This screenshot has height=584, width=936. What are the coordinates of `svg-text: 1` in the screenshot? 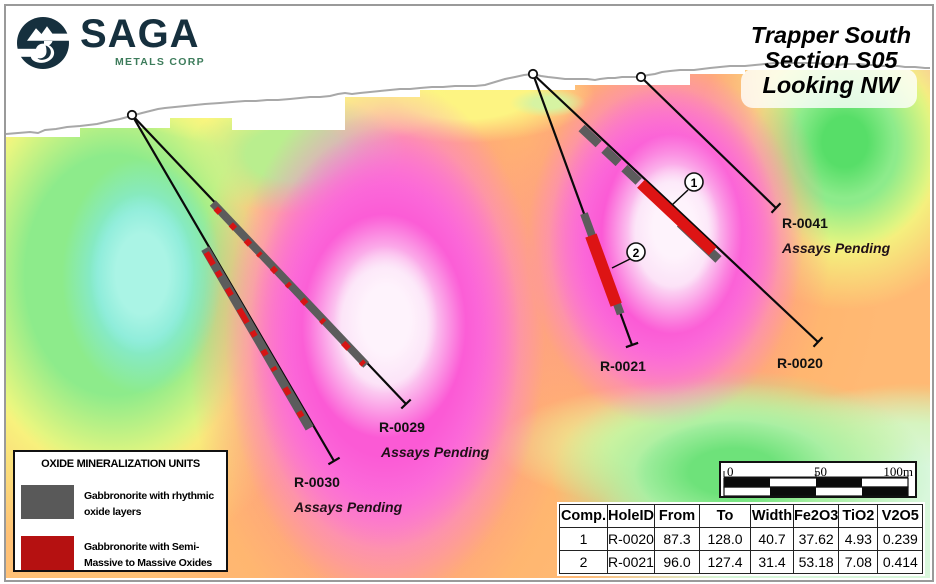 It's located at (694, 183).